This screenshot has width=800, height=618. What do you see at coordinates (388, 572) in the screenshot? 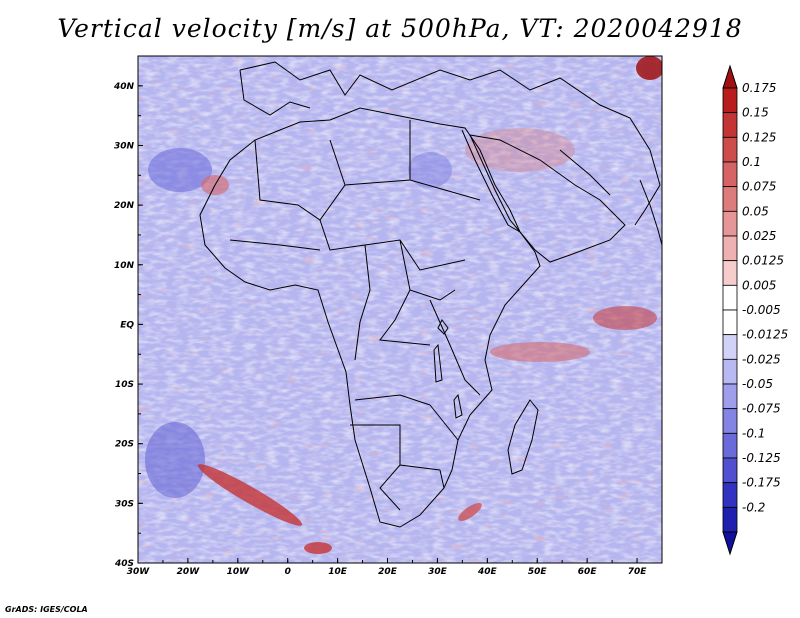
I see `x-tick-label: 20E` at bounding box center [388, 572].